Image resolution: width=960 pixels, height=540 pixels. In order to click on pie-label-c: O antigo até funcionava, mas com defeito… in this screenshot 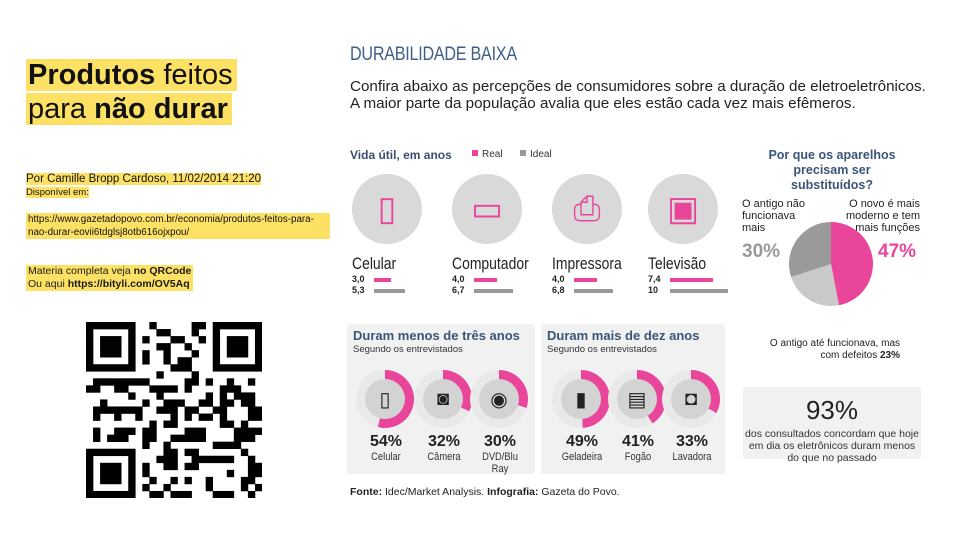, I will do `click(830, 350)`.